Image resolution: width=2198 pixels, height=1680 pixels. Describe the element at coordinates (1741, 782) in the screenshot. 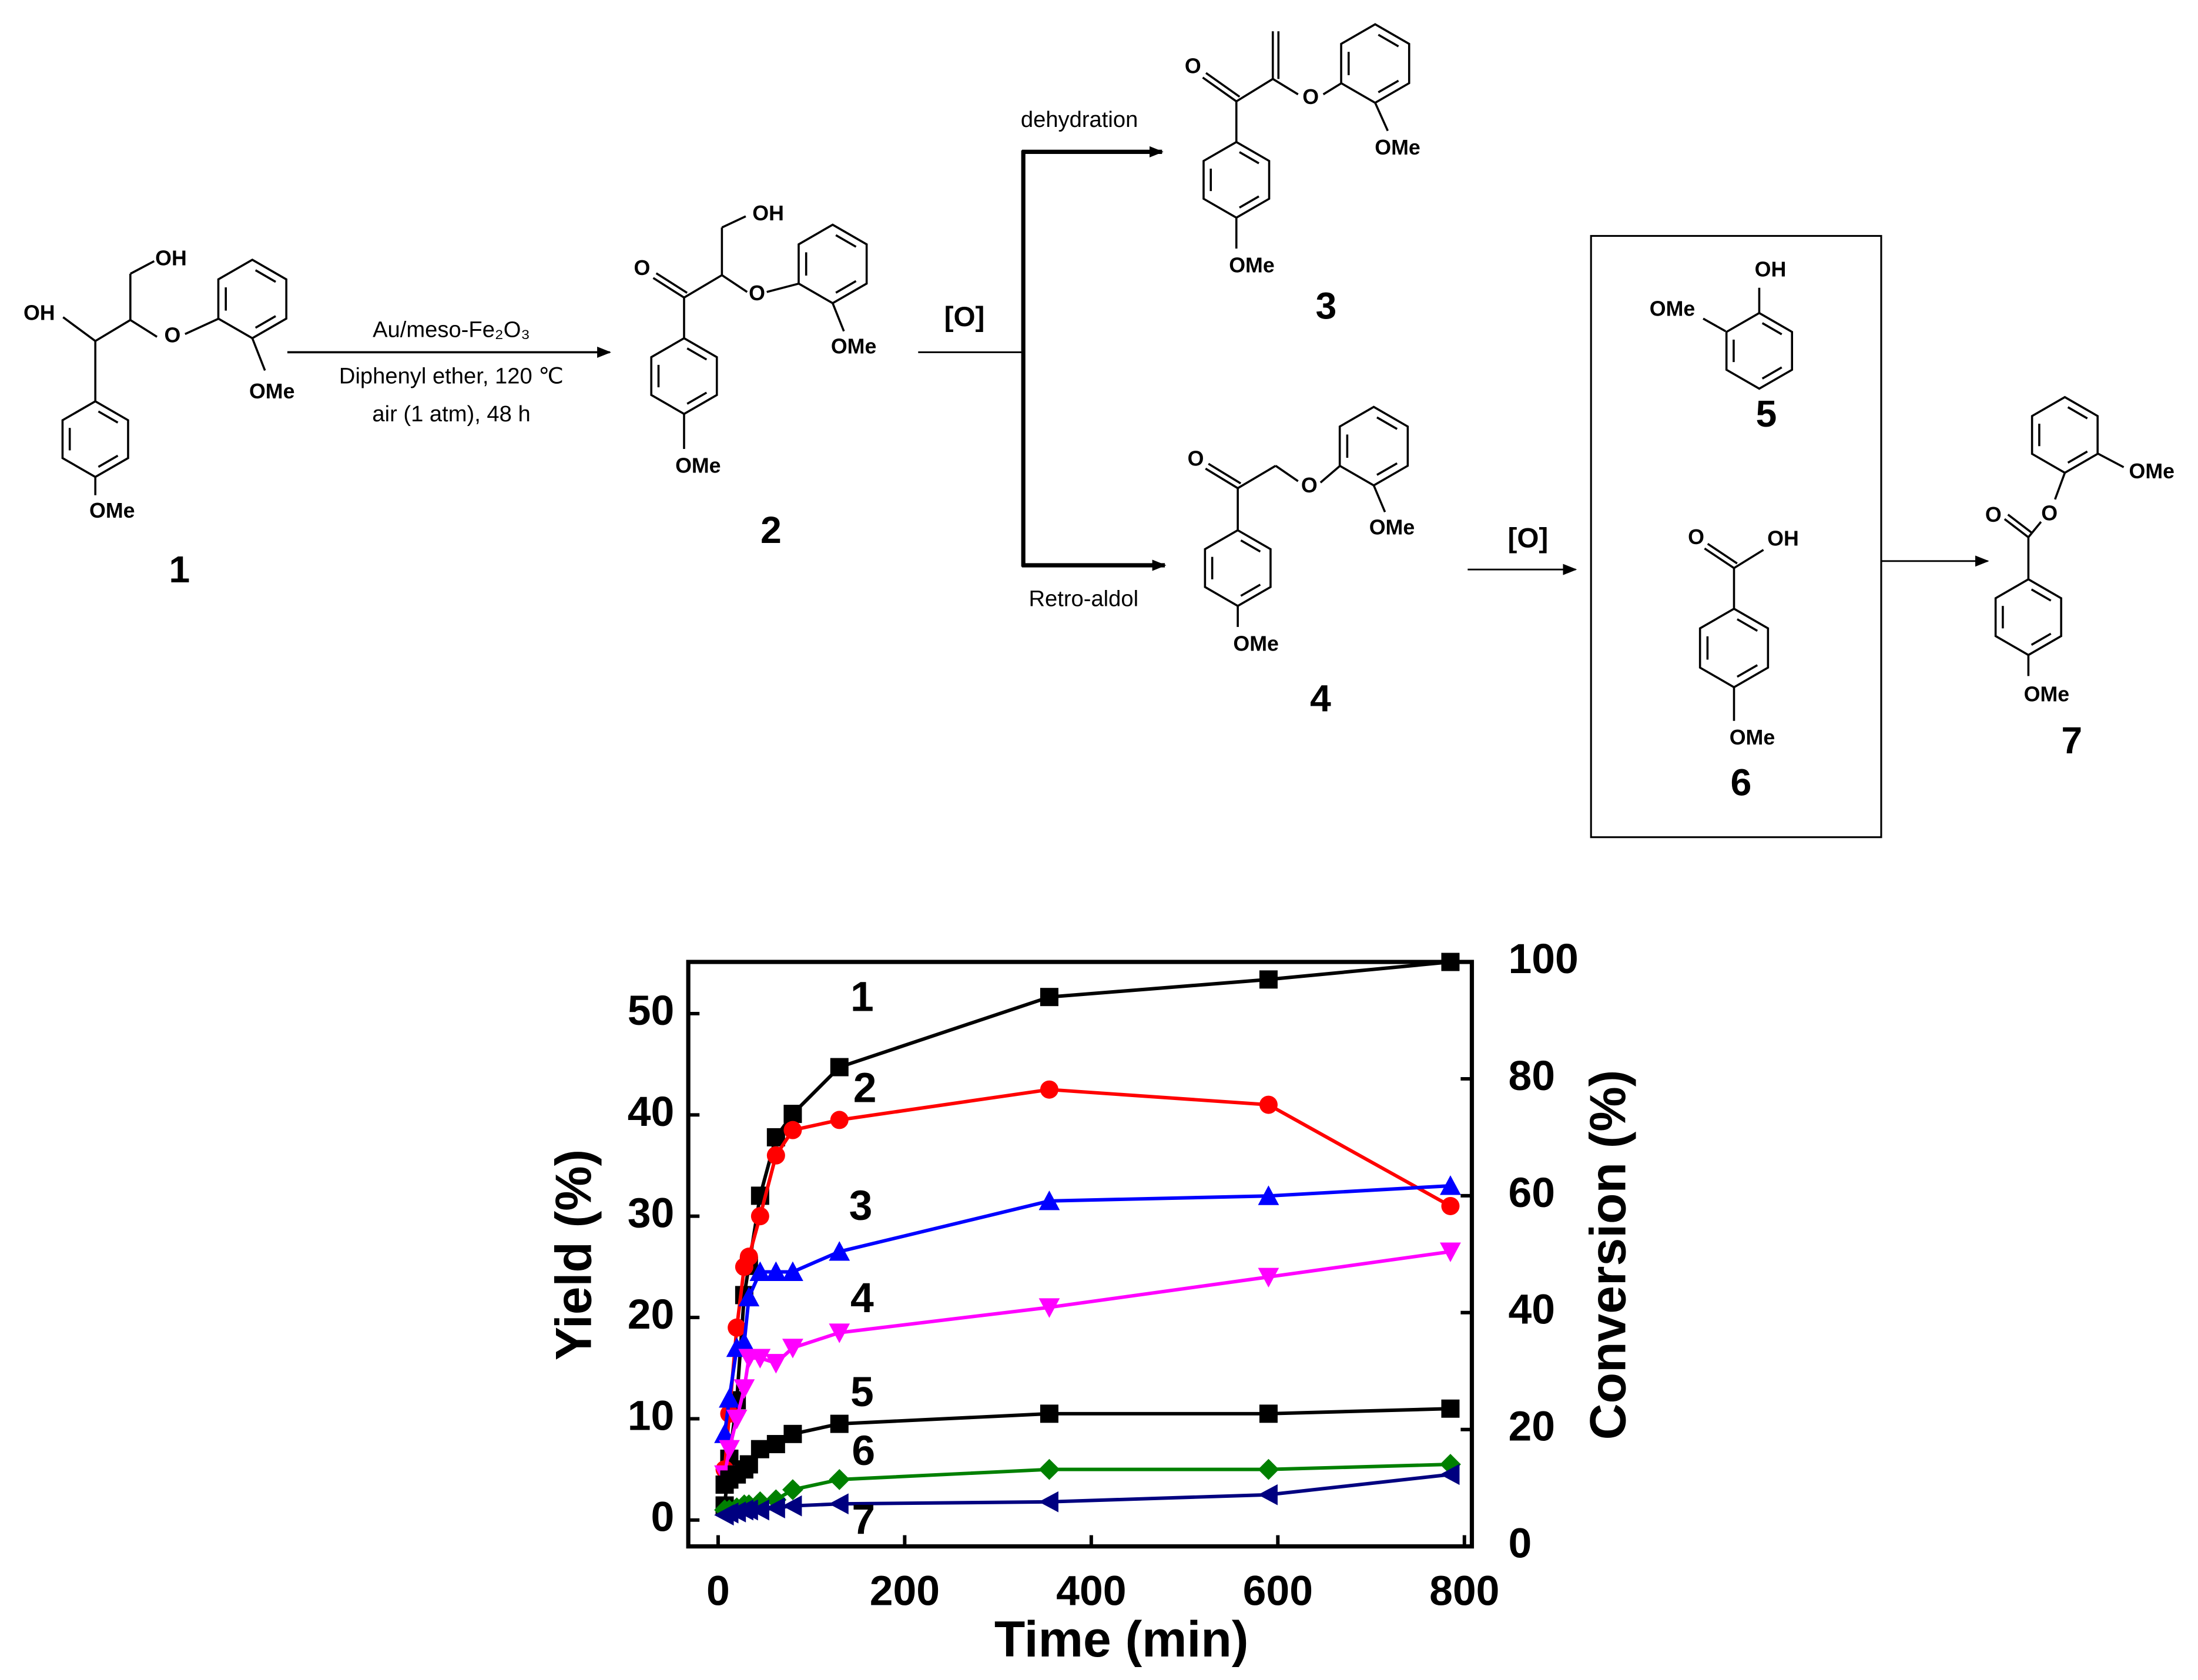

I see `compound-number: 6` at that location.